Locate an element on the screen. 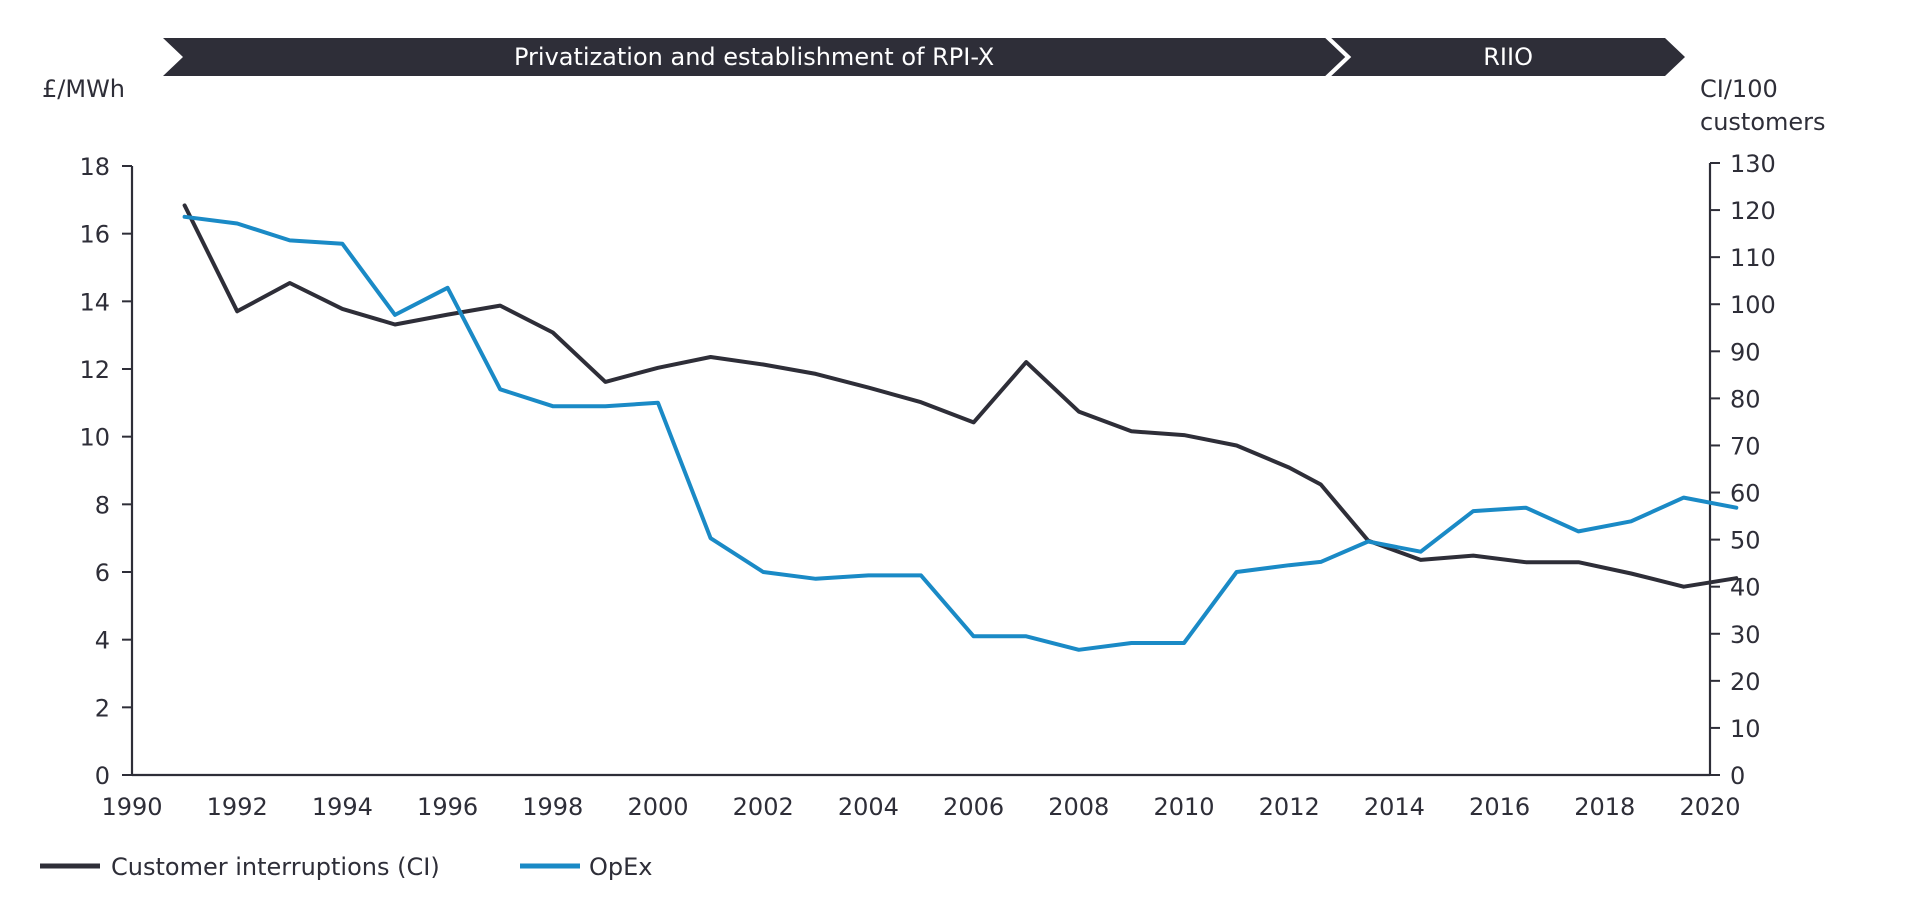 Image resolution: width=1920 pixels, height=905 pixels. x-tick-label: 2012 is located at coordinates (1289, 807).